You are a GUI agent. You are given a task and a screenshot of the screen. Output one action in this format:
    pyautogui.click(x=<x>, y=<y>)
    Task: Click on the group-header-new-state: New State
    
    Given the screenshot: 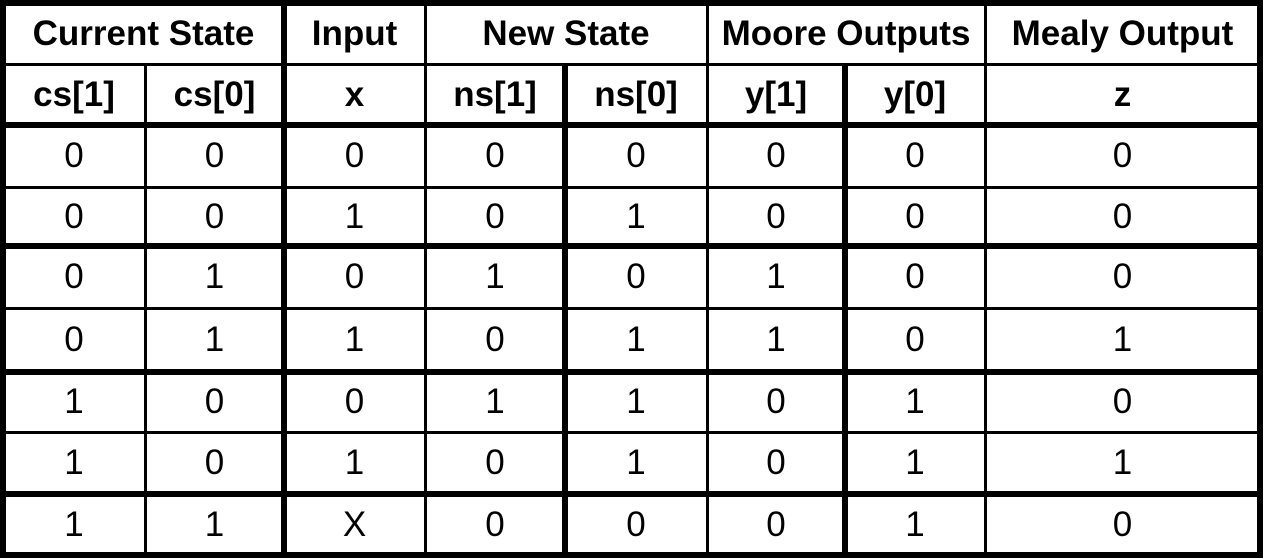 What is the action you would take?
    pyautogui.click(x=566, y=33)
    